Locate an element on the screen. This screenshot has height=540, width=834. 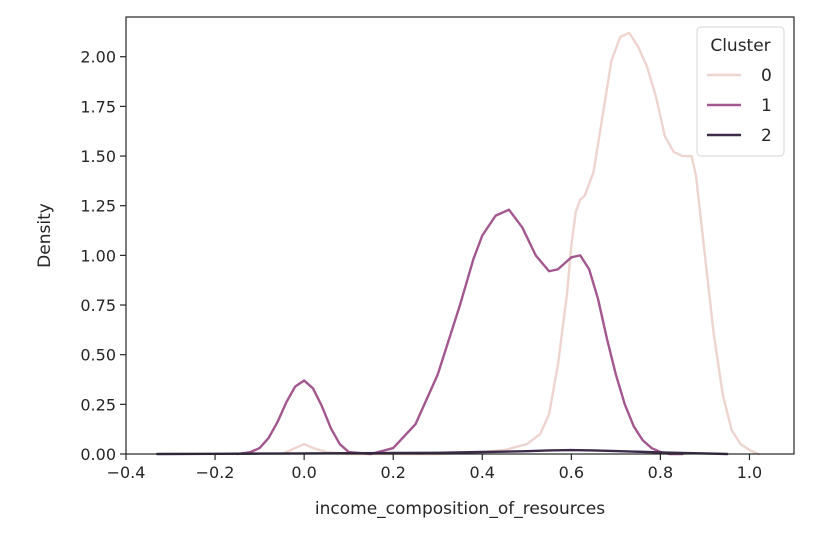
legend: Cluster 0 1 2 is located at coordinates (740, 91).